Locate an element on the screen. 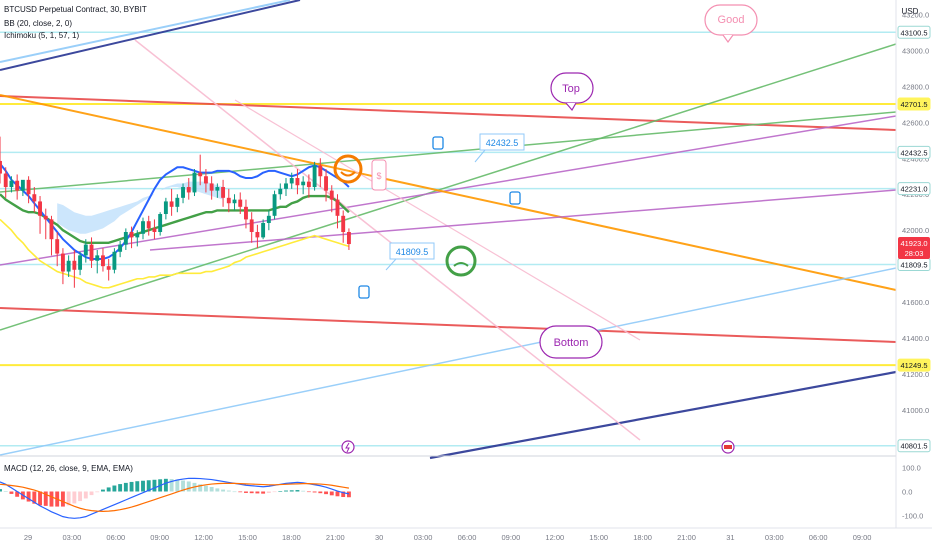  macd-line is located at coordinates (175, 498).